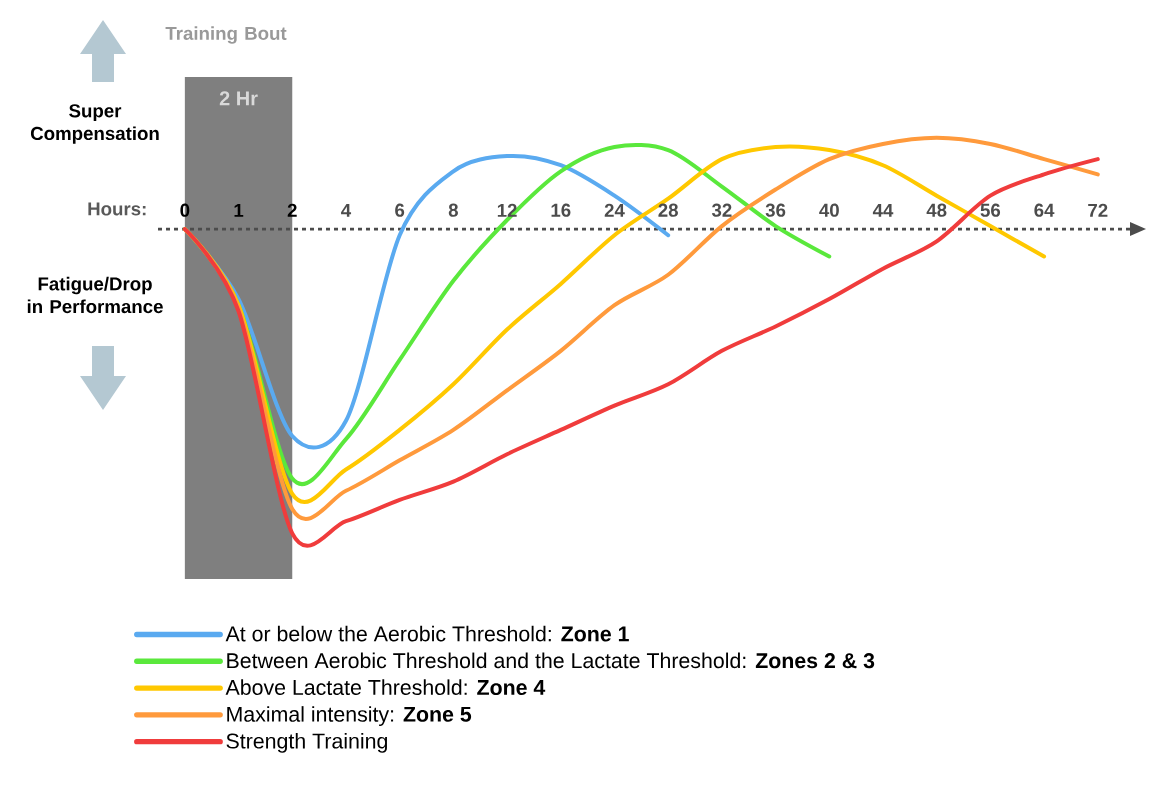 The width and height of the screenshot is (1165, 792). I want to click on x-tick-label: 0, so click(185, 210).